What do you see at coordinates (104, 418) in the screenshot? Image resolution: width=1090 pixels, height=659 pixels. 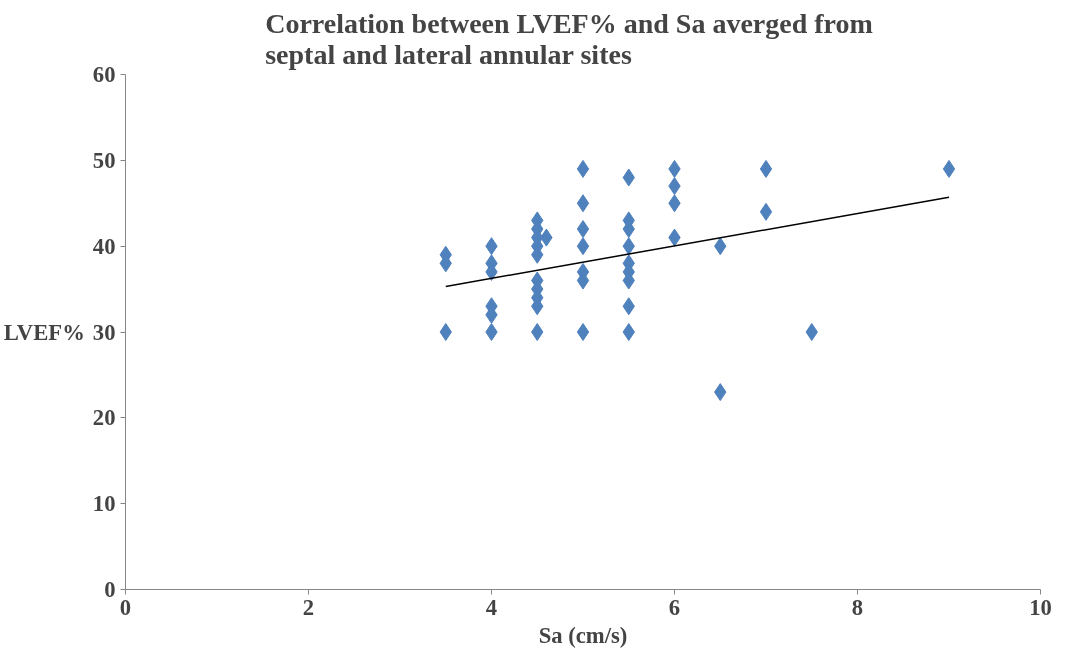 I see `y-tick-label: 20` at bounding box center [104, 418].